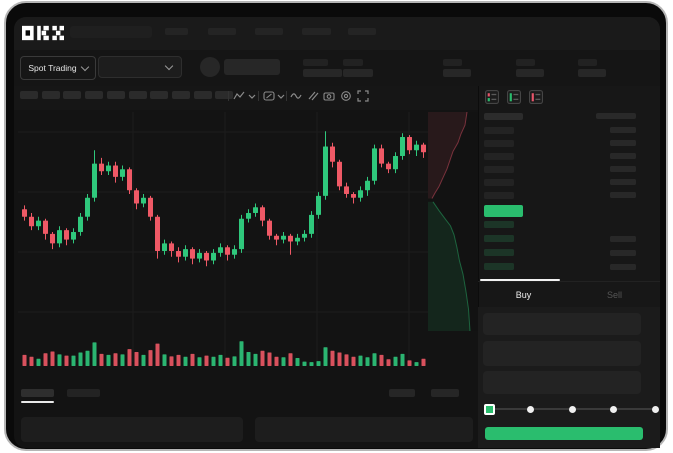  What do you see at coordinates (239, 96) in the screenshot?
I see `zigzag-chart-icon` at bounding box center [239, 96].